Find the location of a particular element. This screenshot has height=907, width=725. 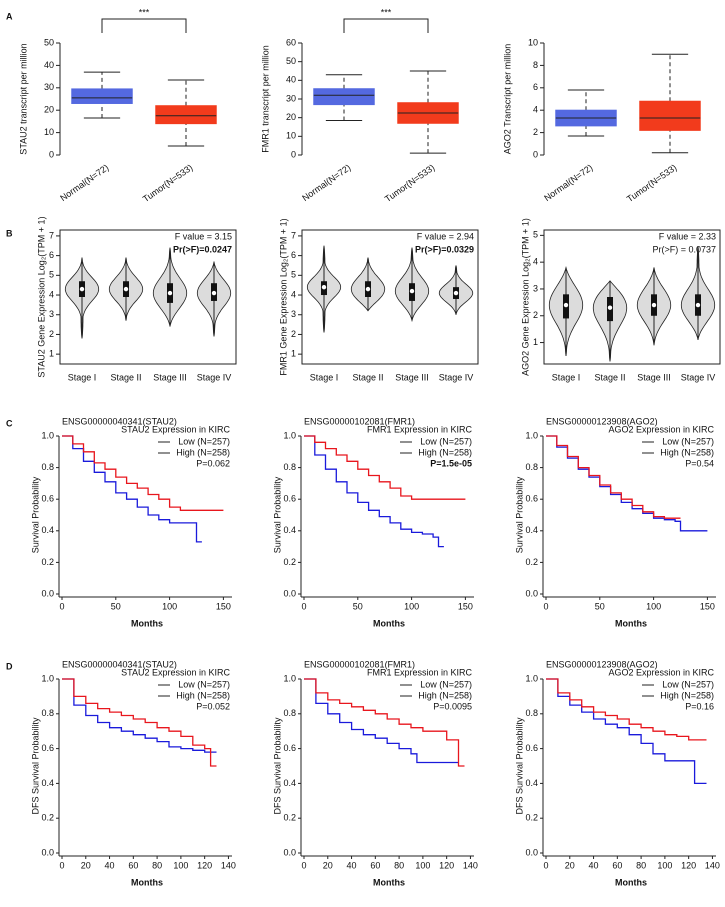

y-tick-label: 30 is located at coordinates (291, 98).